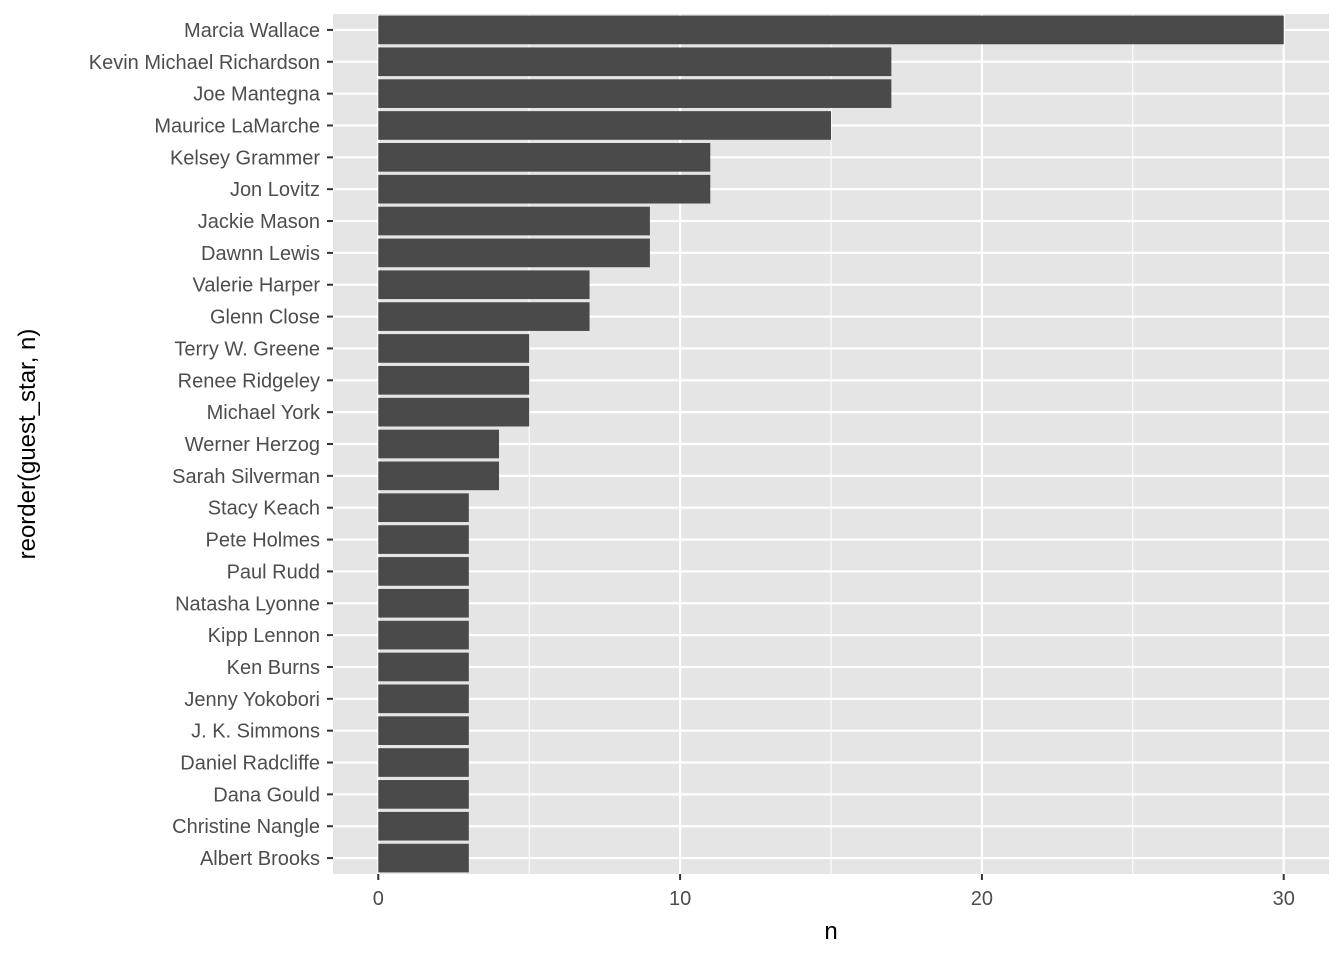  What do you see at coordinates (264, 509) in the screenshot?
I see `y-tick-label: Stacy Keach` at bounding box center [264, 509].